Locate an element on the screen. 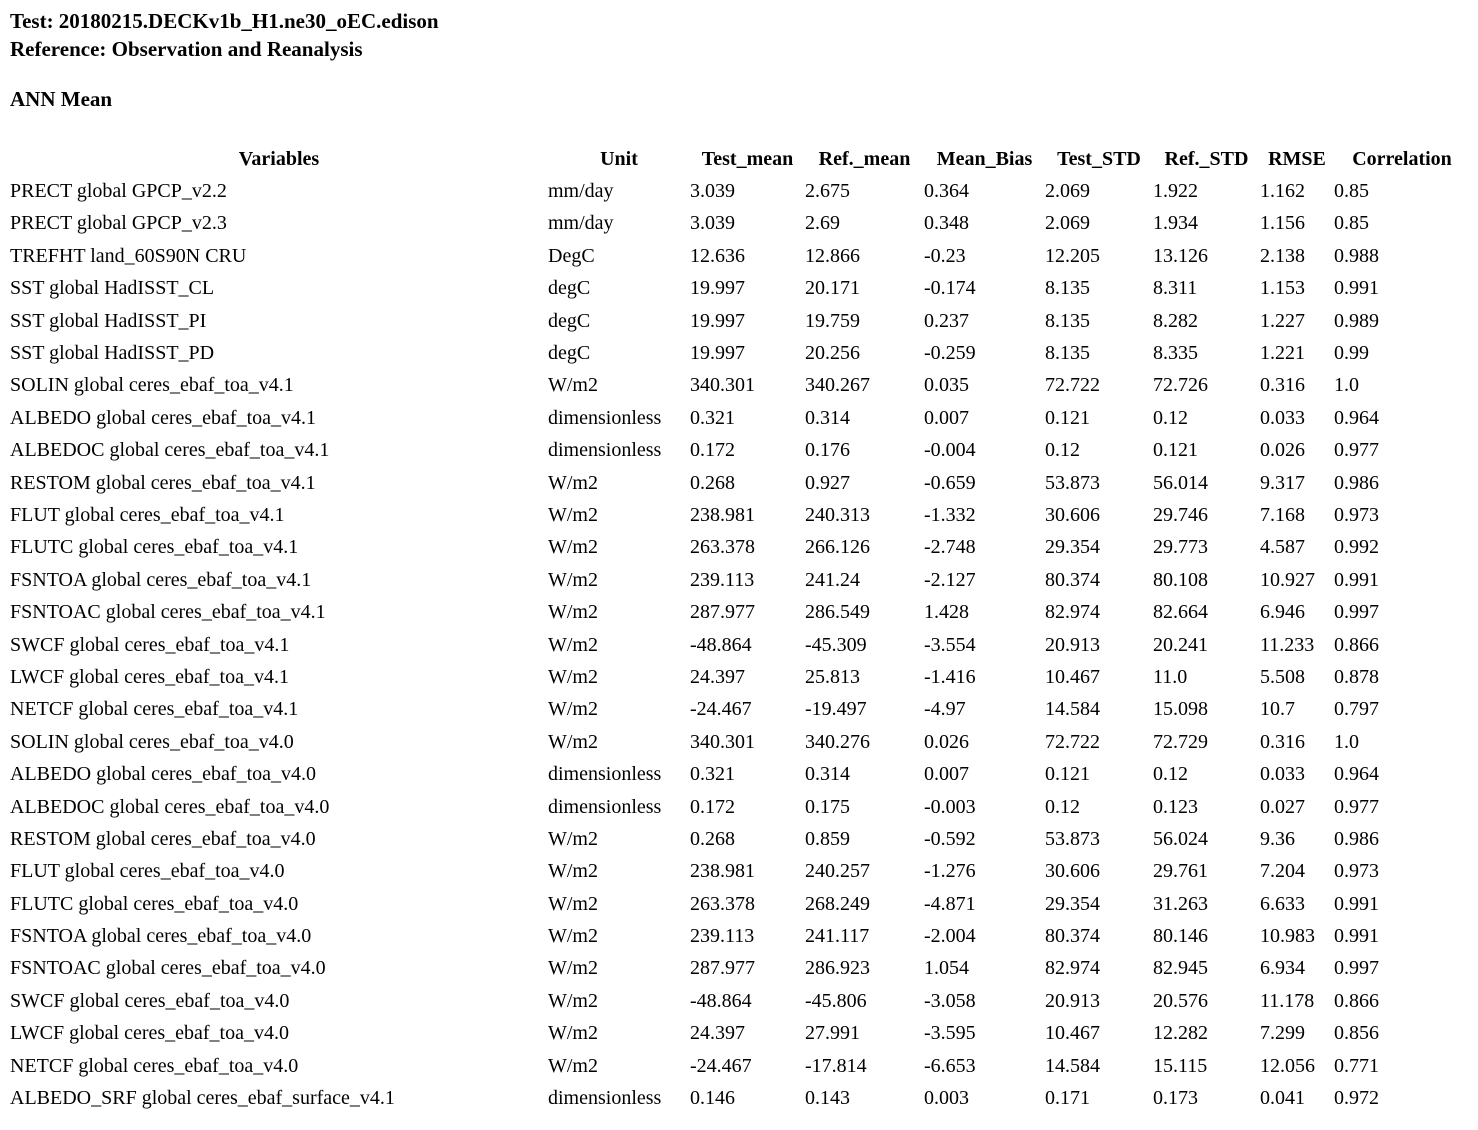  mean-bias-cell: -0.003 is located at coordinates (950, 806).